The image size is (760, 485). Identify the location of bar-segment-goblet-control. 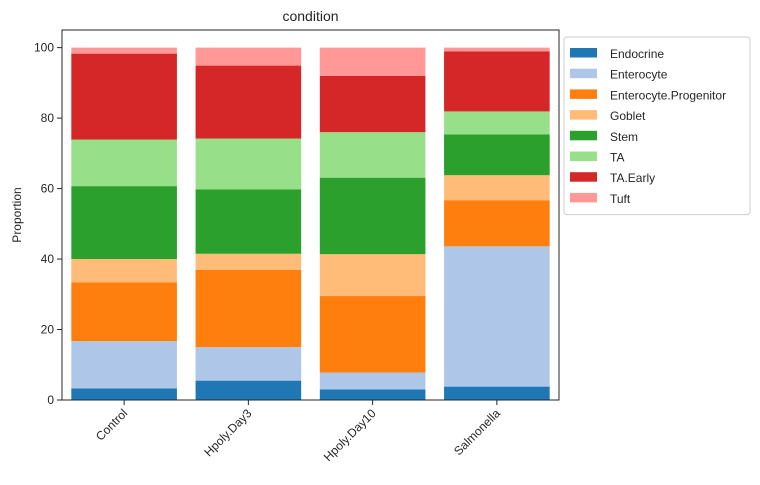
(124, 271).